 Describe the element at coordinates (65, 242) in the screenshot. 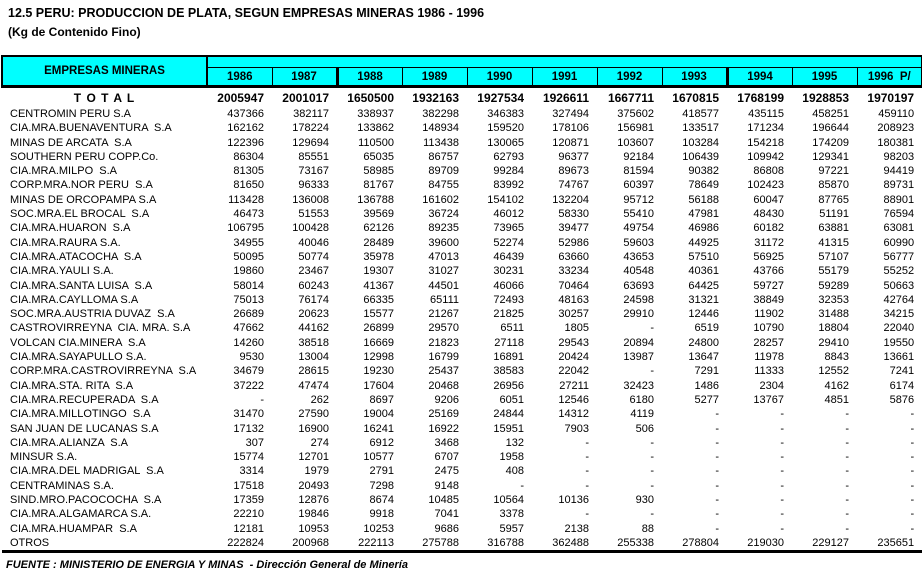

I see `company-name-cell: CIA.MRA.RAURA S.A.` at that location.